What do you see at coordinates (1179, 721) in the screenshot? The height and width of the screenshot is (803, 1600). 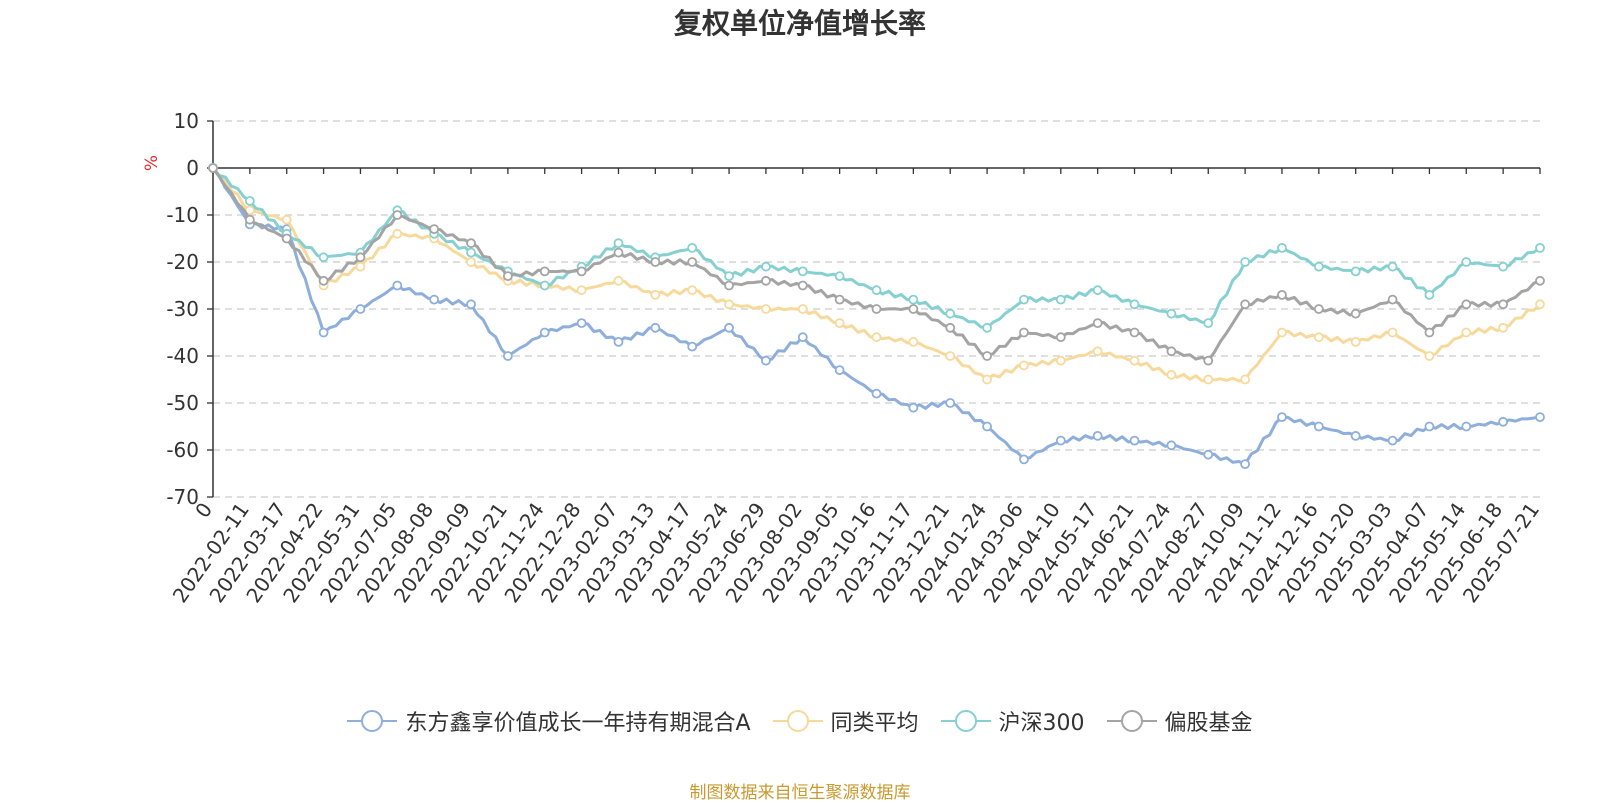 I see `legend-item: 偏股基金` at bounding box center [1179, 721].